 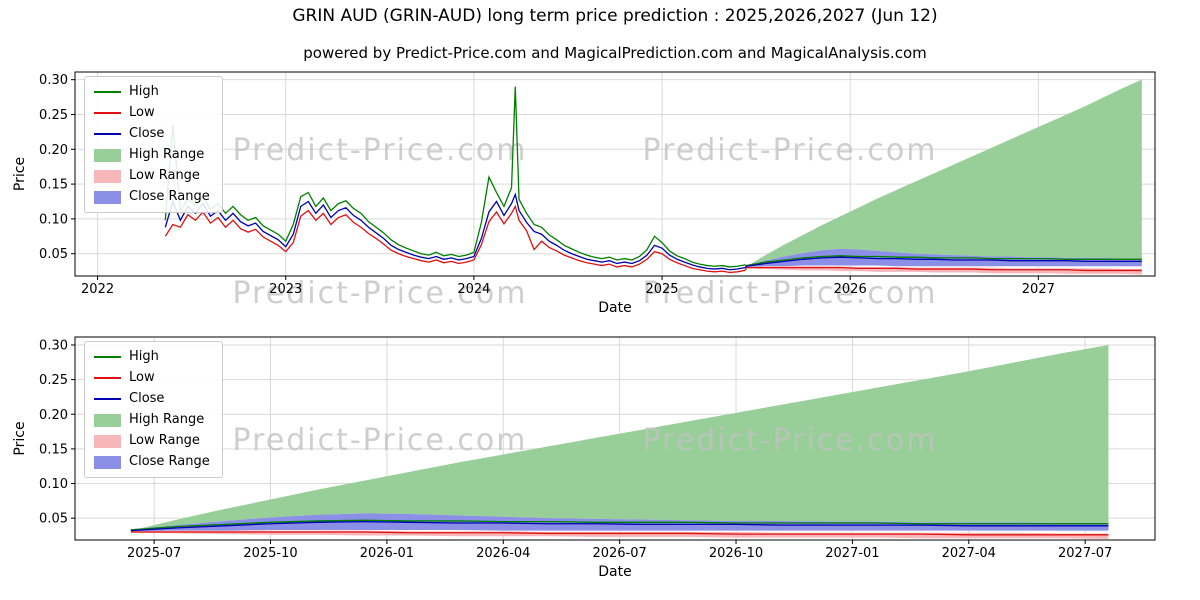 I want to click on x-tick-label: 2026-01, so click(x=387, y=553).